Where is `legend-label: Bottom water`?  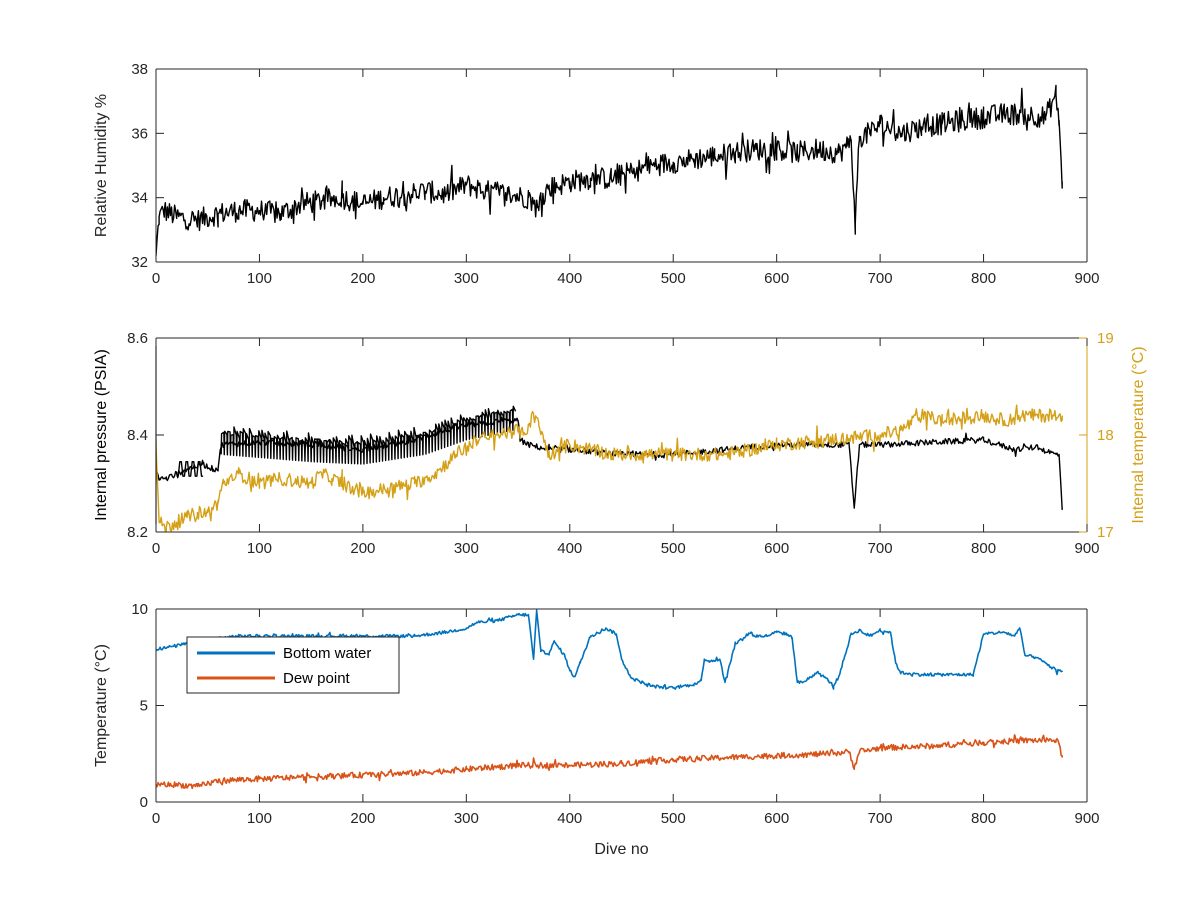 legend-label: Bottom water is located at coordinates (327, 653).